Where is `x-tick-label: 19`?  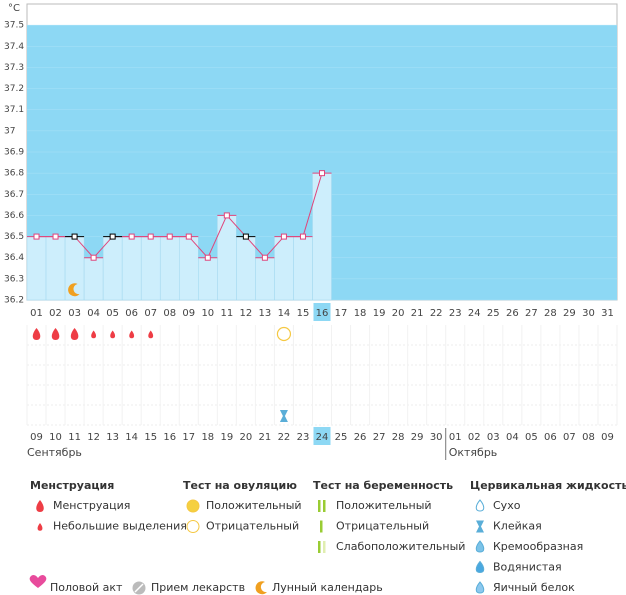
x-tick-label: 19 is located at coordinates (379, 313).